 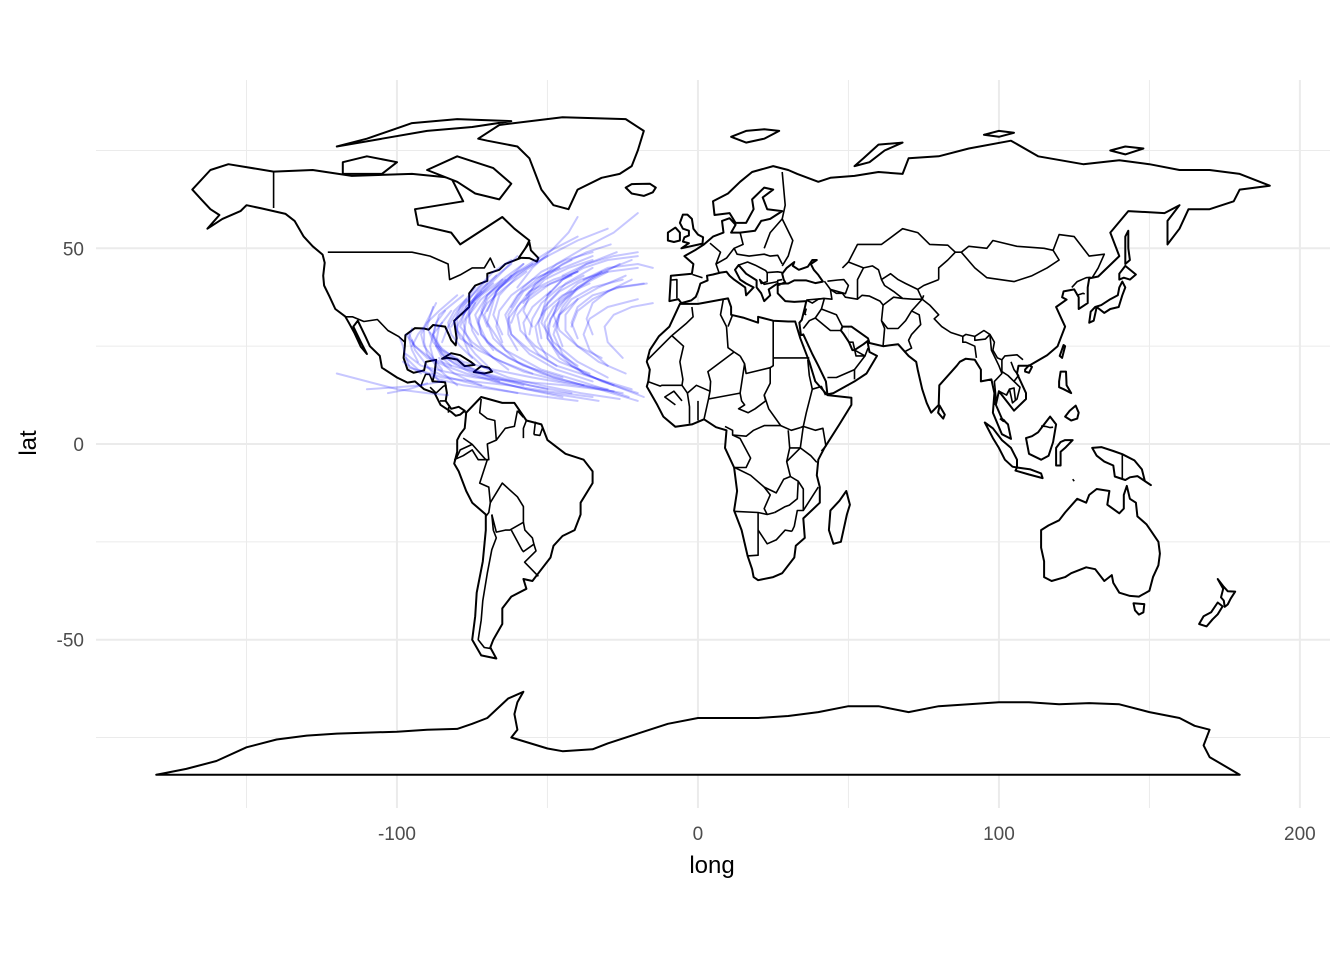 What do you see at coordinates (528, 252) in the screenshot?
I see `land-newfoundland` at bounding box center [528, 252].